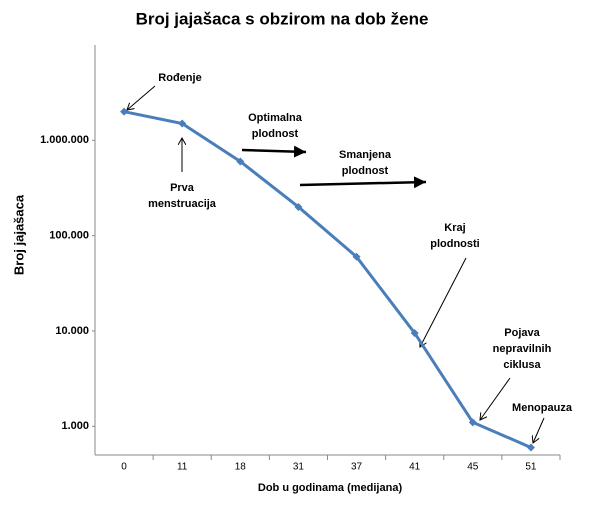 This screenshot has width=598, height=505. I want to click on x-tick-label: 11, so click(182, 467).